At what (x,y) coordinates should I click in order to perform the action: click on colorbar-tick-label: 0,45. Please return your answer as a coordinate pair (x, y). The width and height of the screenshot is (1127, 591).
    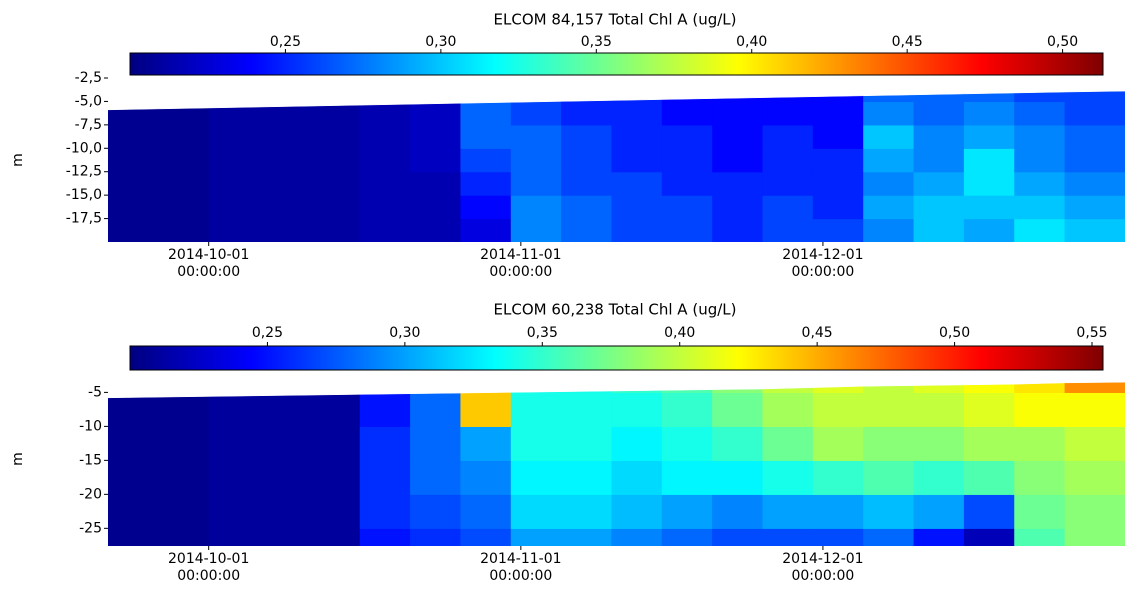
    Looking at the image, I should click on (817, 333).